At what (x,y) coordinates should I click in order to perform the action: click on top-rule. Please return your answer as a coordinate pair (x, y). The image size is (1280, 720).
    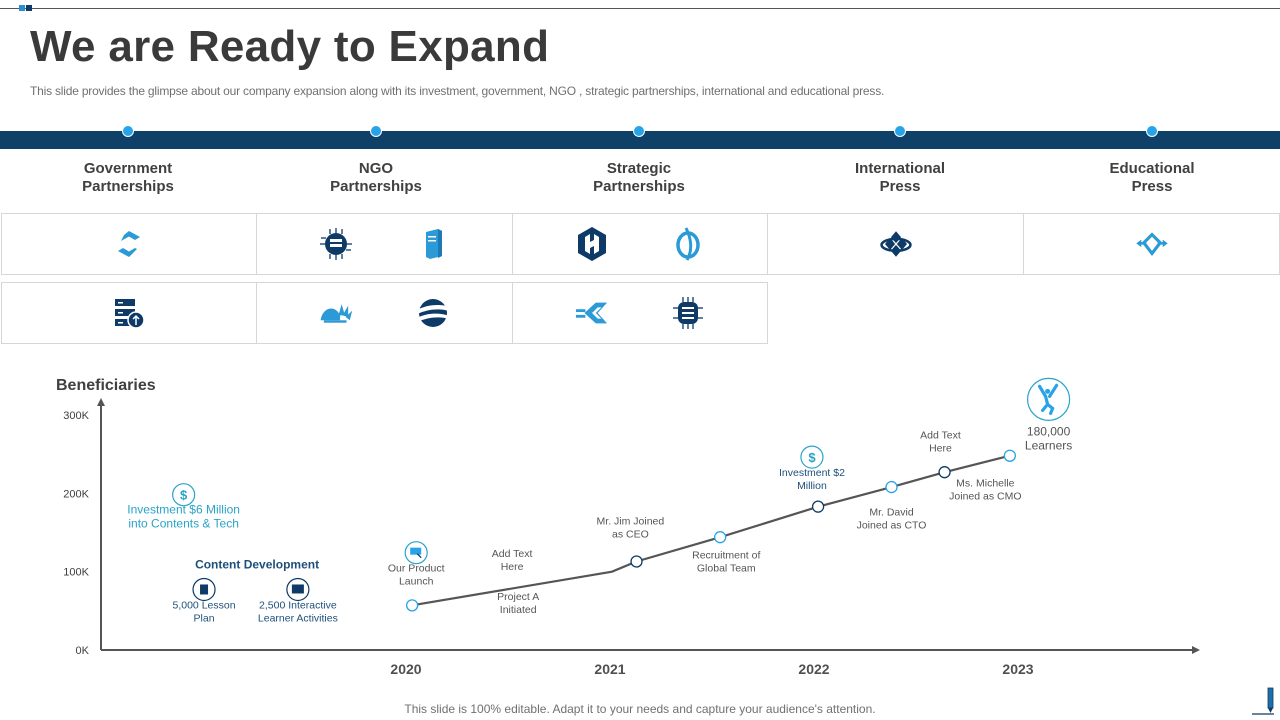
    Looking at the image, I should click on (640, 8).